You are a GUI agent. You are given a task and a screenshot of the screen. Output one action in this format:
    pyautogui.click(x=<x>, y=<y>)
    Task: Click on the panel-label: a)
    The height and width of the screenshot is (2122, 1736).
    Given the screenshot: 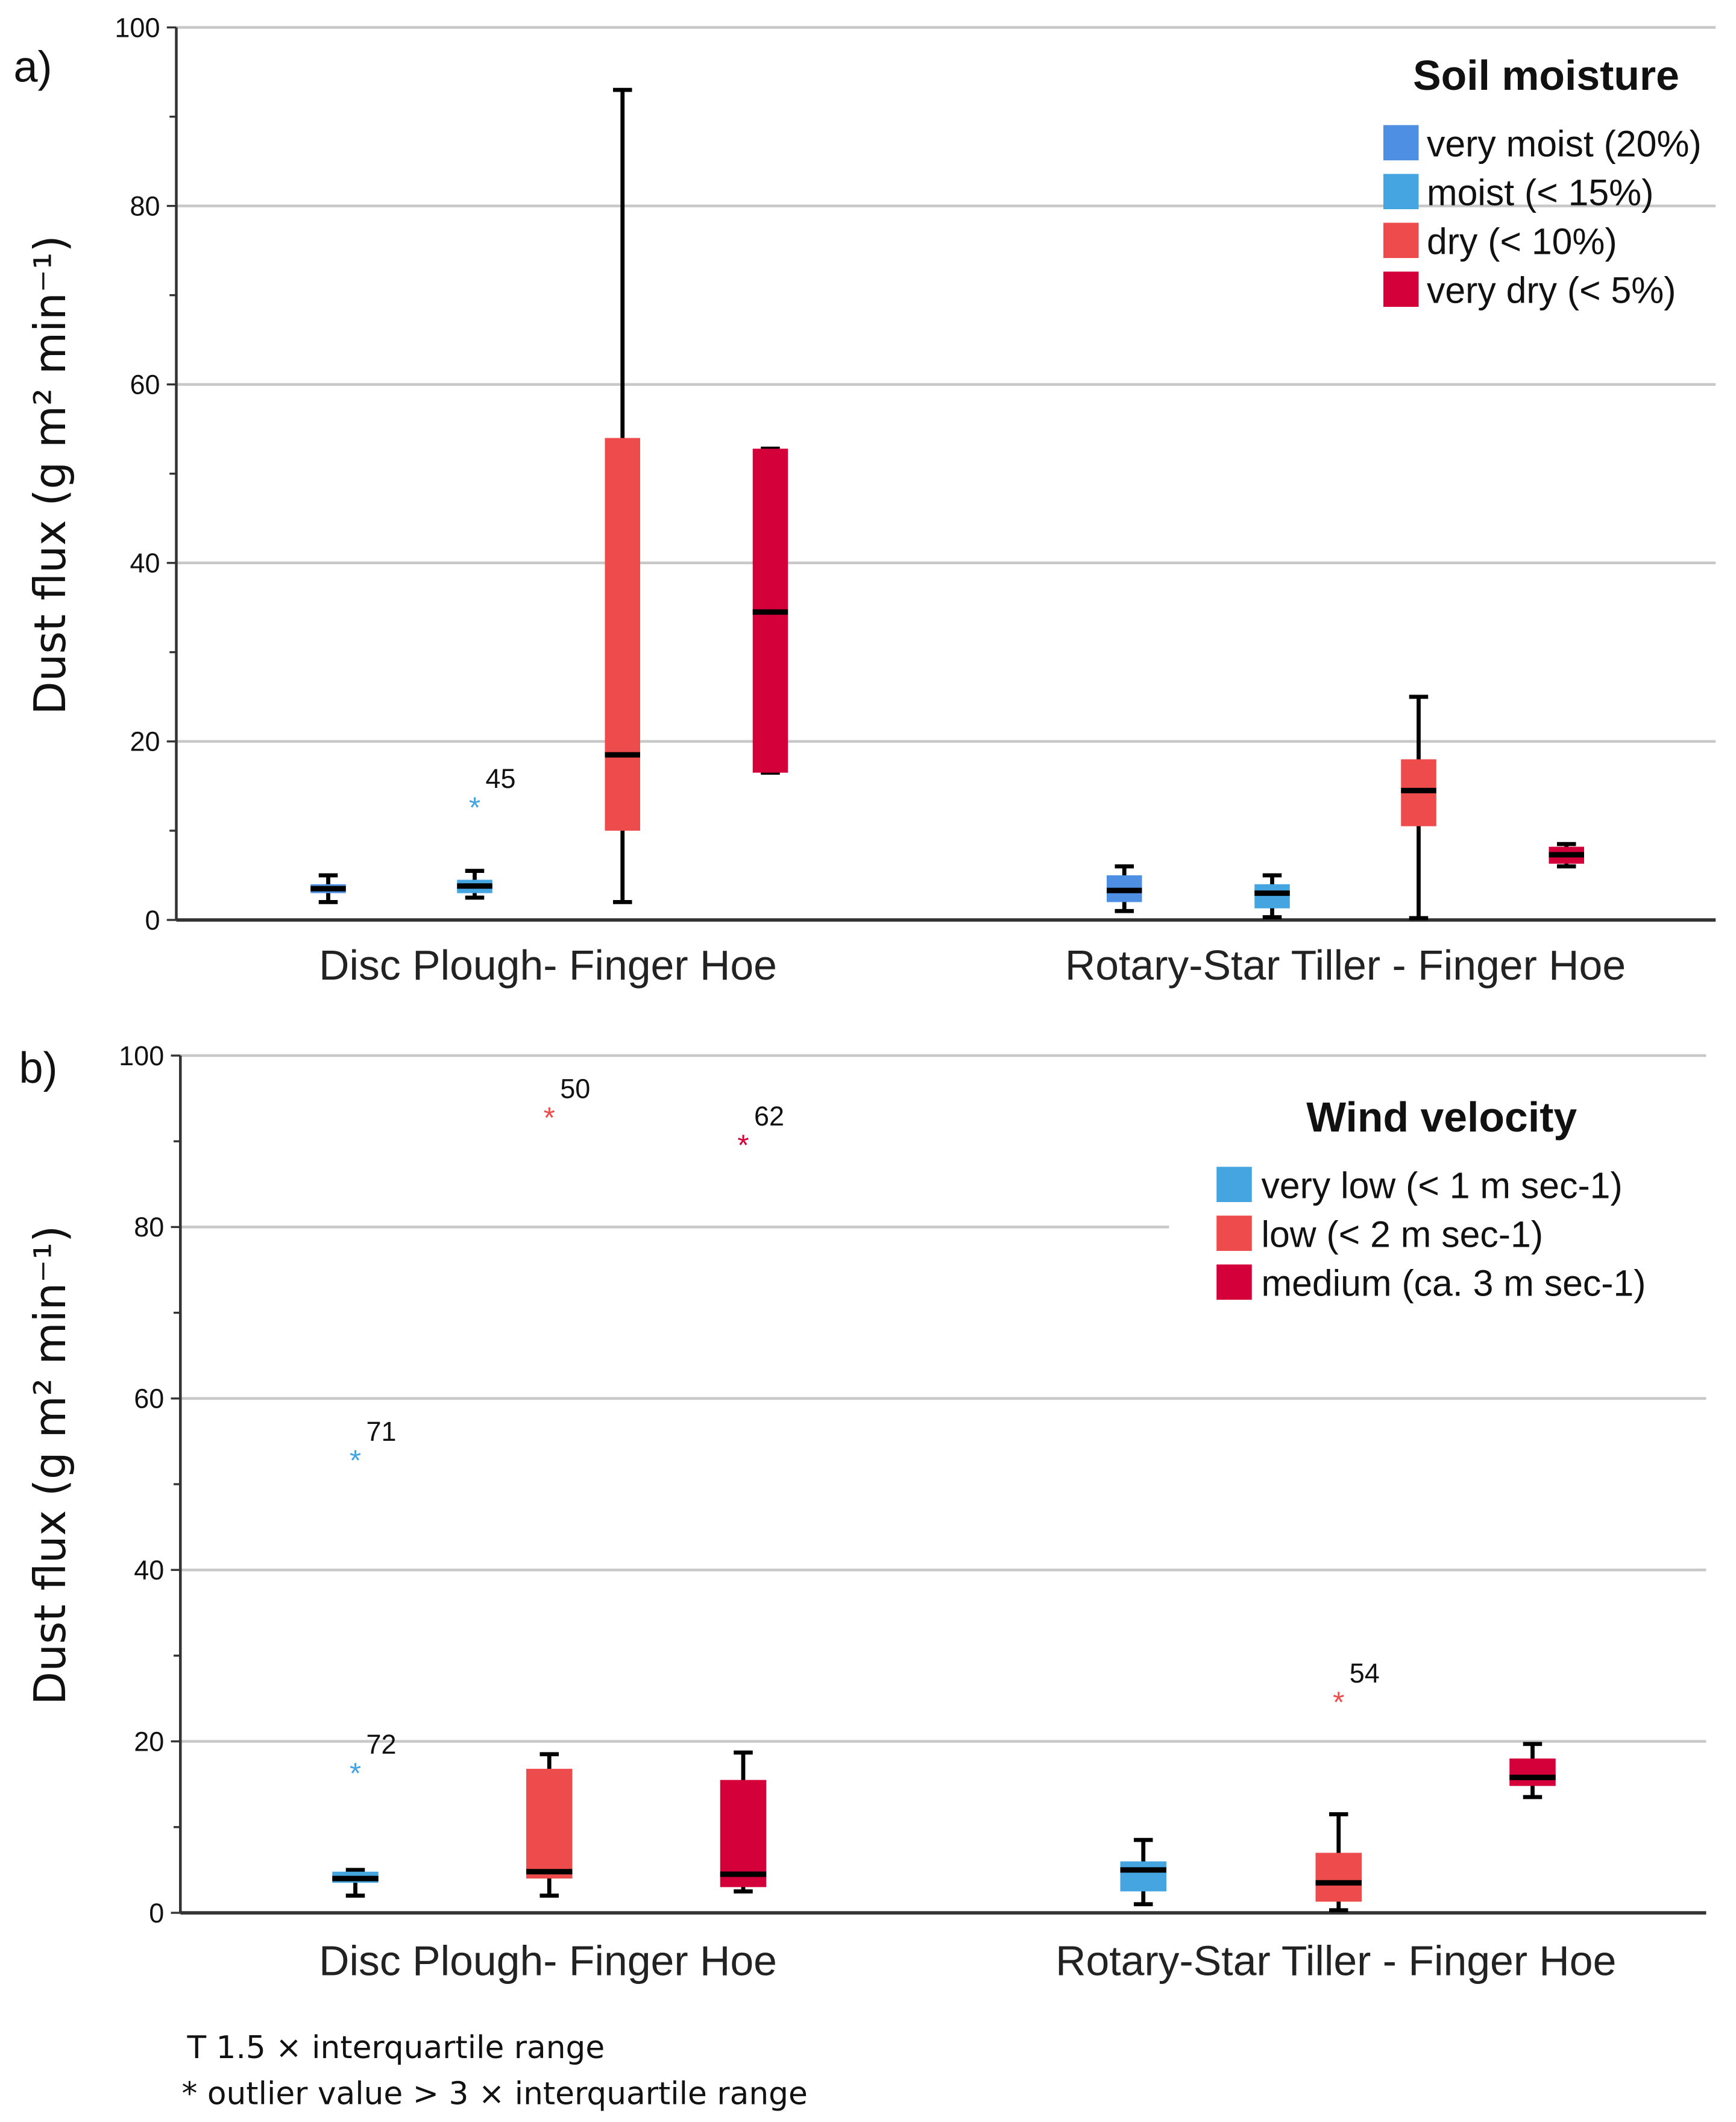 What is the action you would take?
    pyautogui.click(x=33, y=67)
    